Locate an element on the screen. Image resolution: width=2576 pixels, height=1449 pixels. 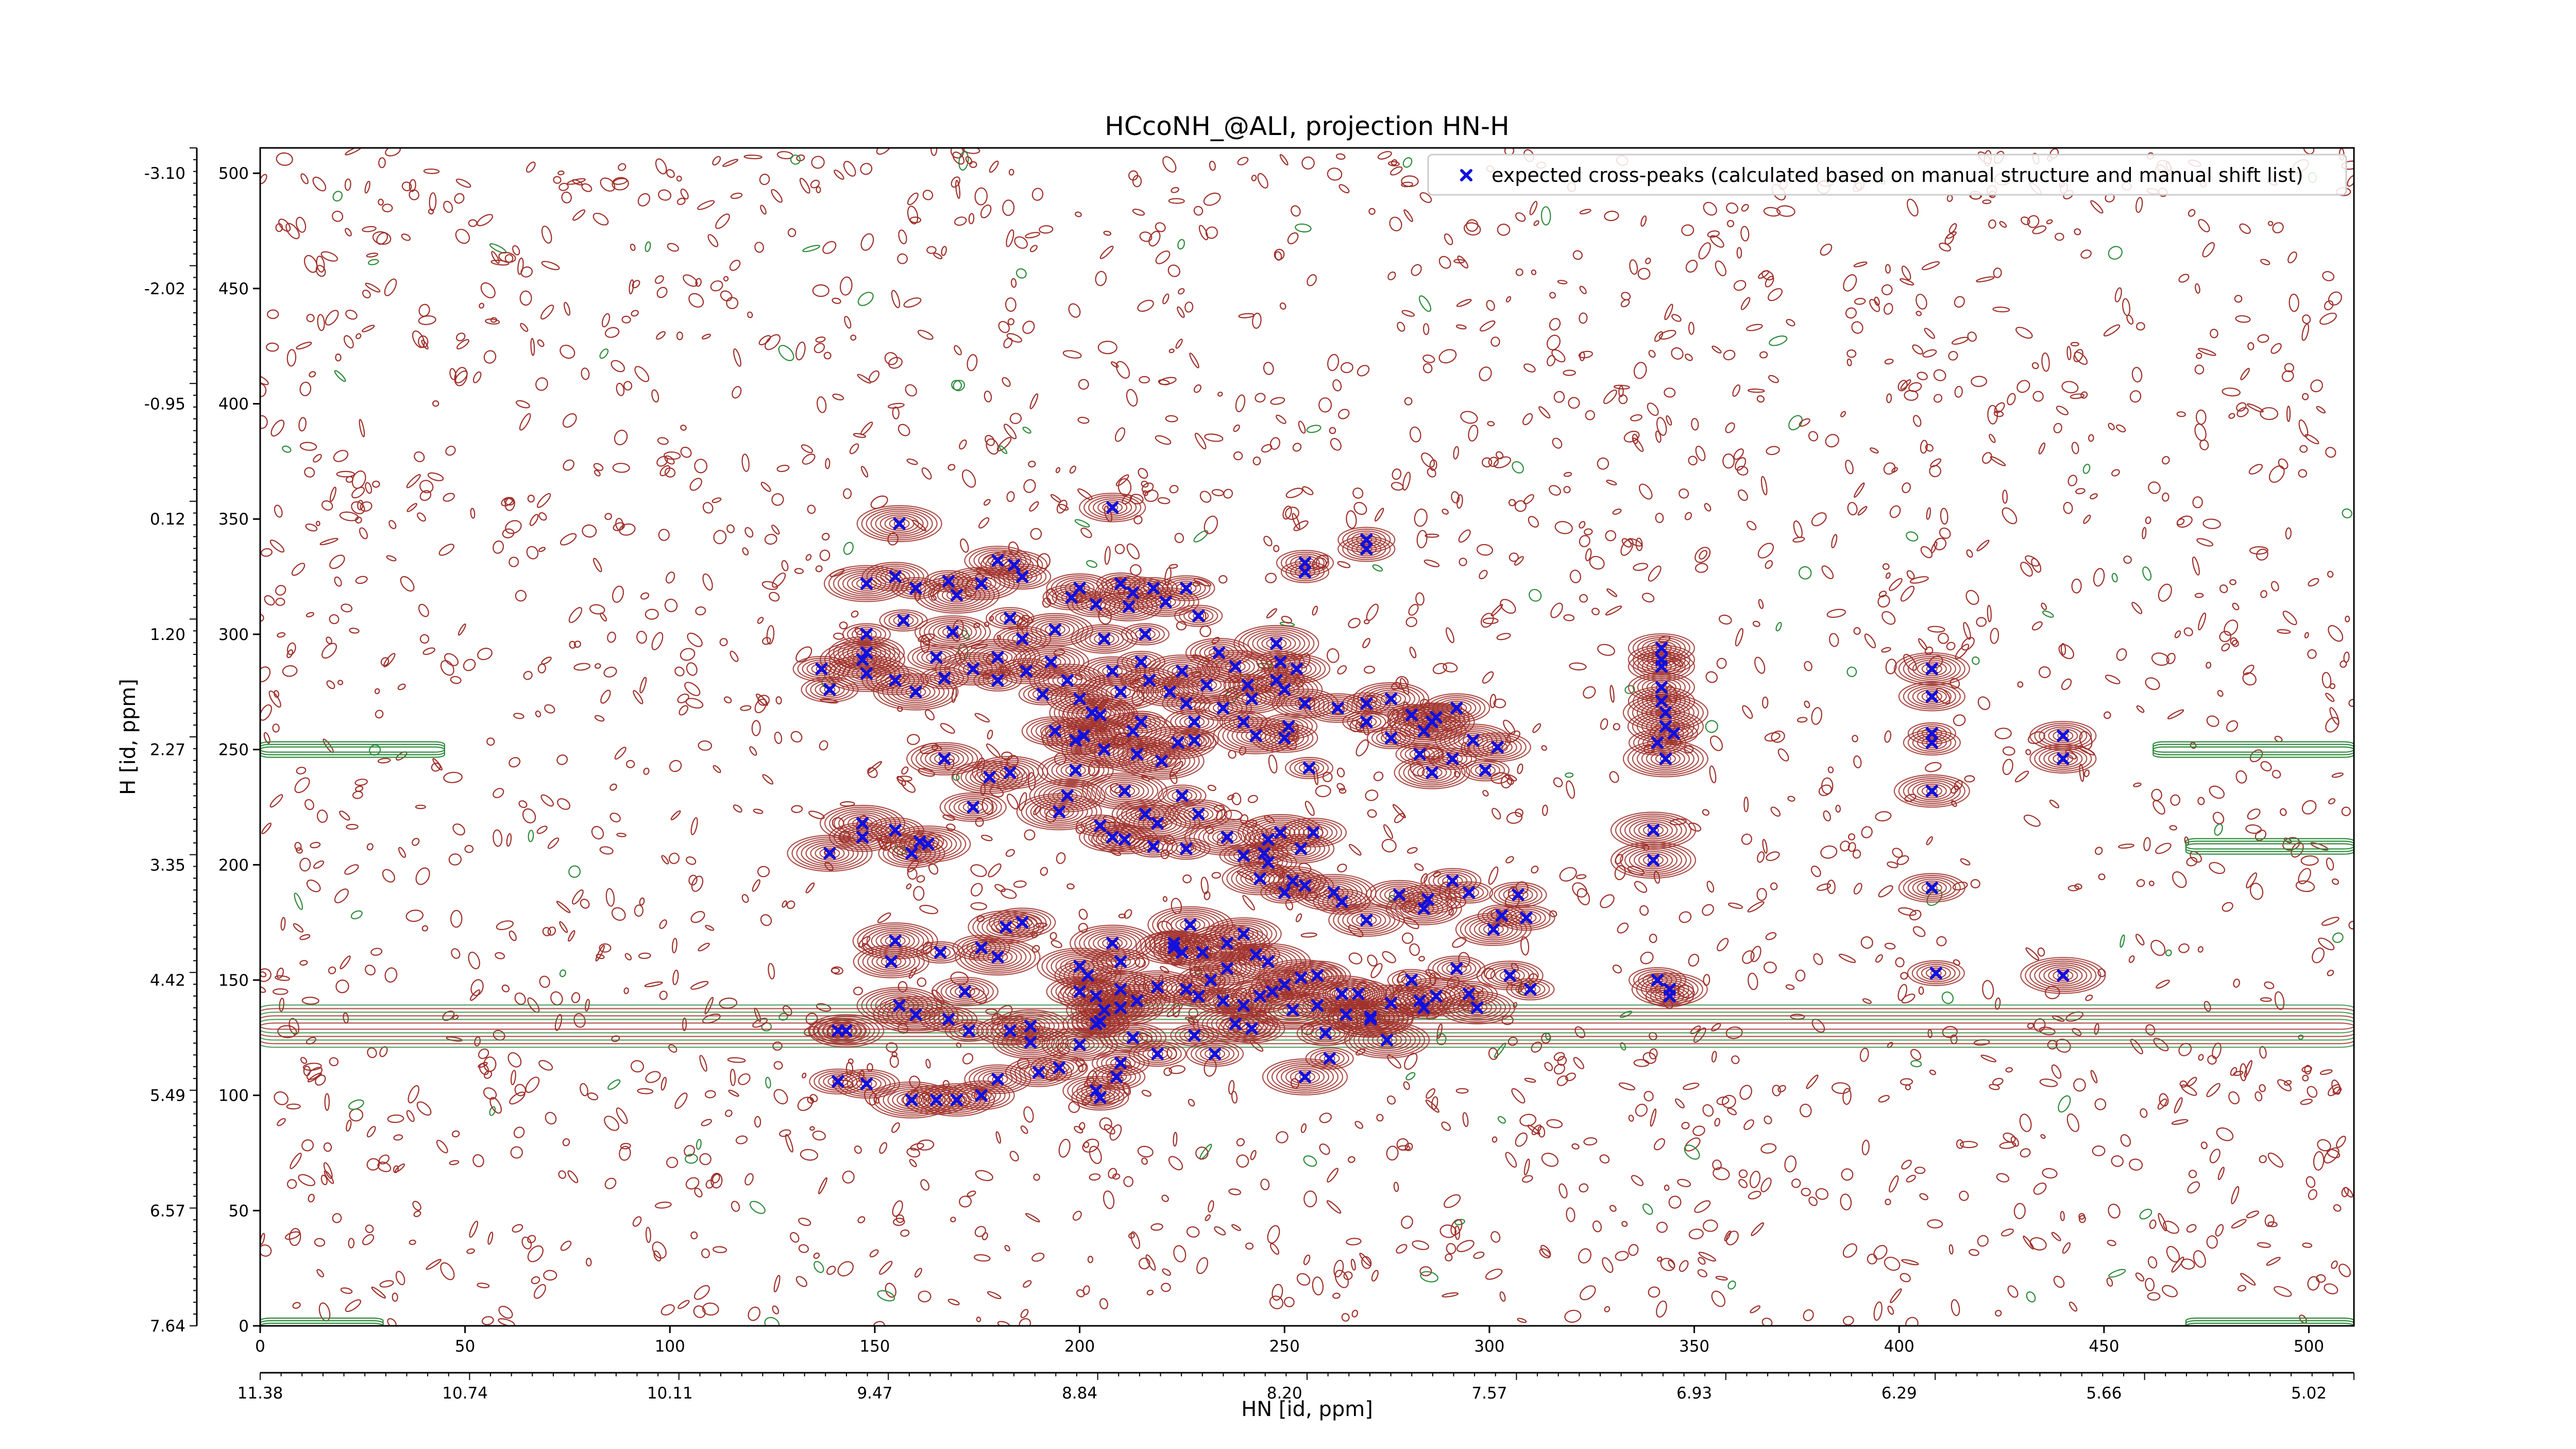
y-tick-label: 400 is located at coordinates (233, 404).